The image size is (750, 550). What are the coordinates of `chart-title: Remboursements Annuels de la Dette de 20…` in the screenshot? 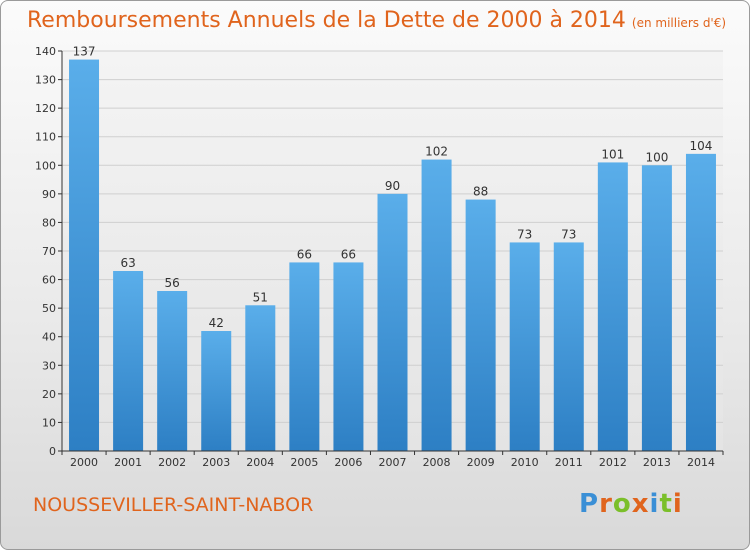 It's located at (376, 20).